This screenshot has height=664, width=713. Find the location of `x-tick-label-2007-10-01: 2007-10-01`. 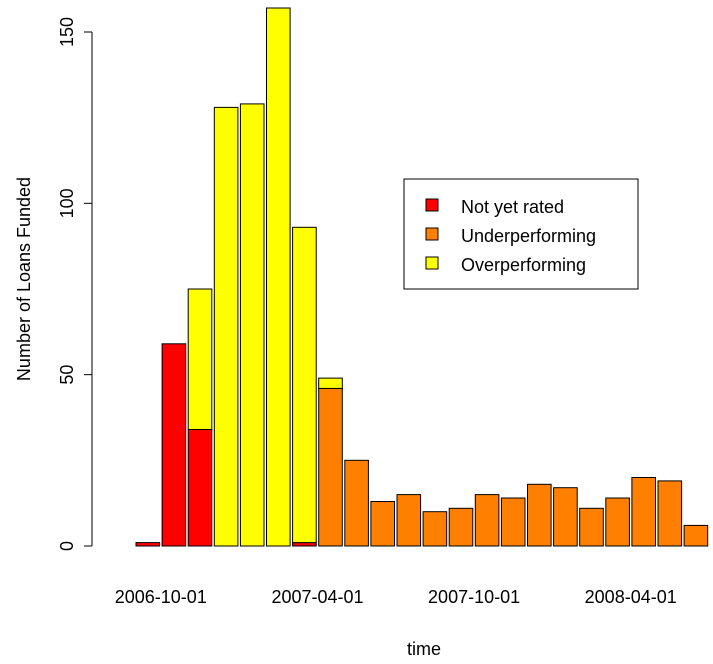

x-tick-label-2007-10-01: 2007-10-01 is located at coordinates (474, 597).